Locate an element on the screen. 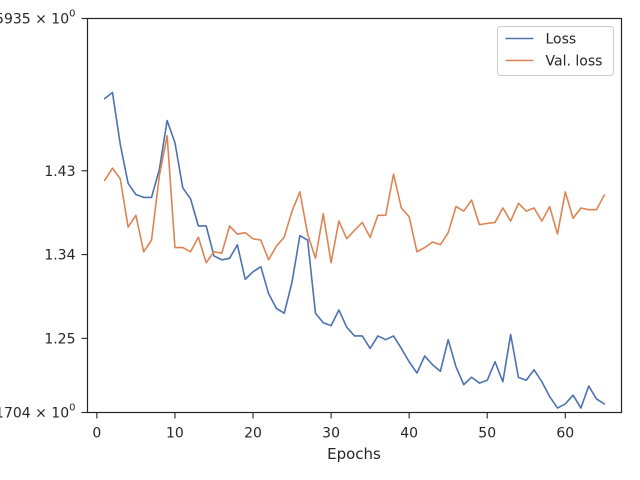 This screenshot has height=480, width=640. y-tick-label: 1.43 is located at coordinates (59, 172).